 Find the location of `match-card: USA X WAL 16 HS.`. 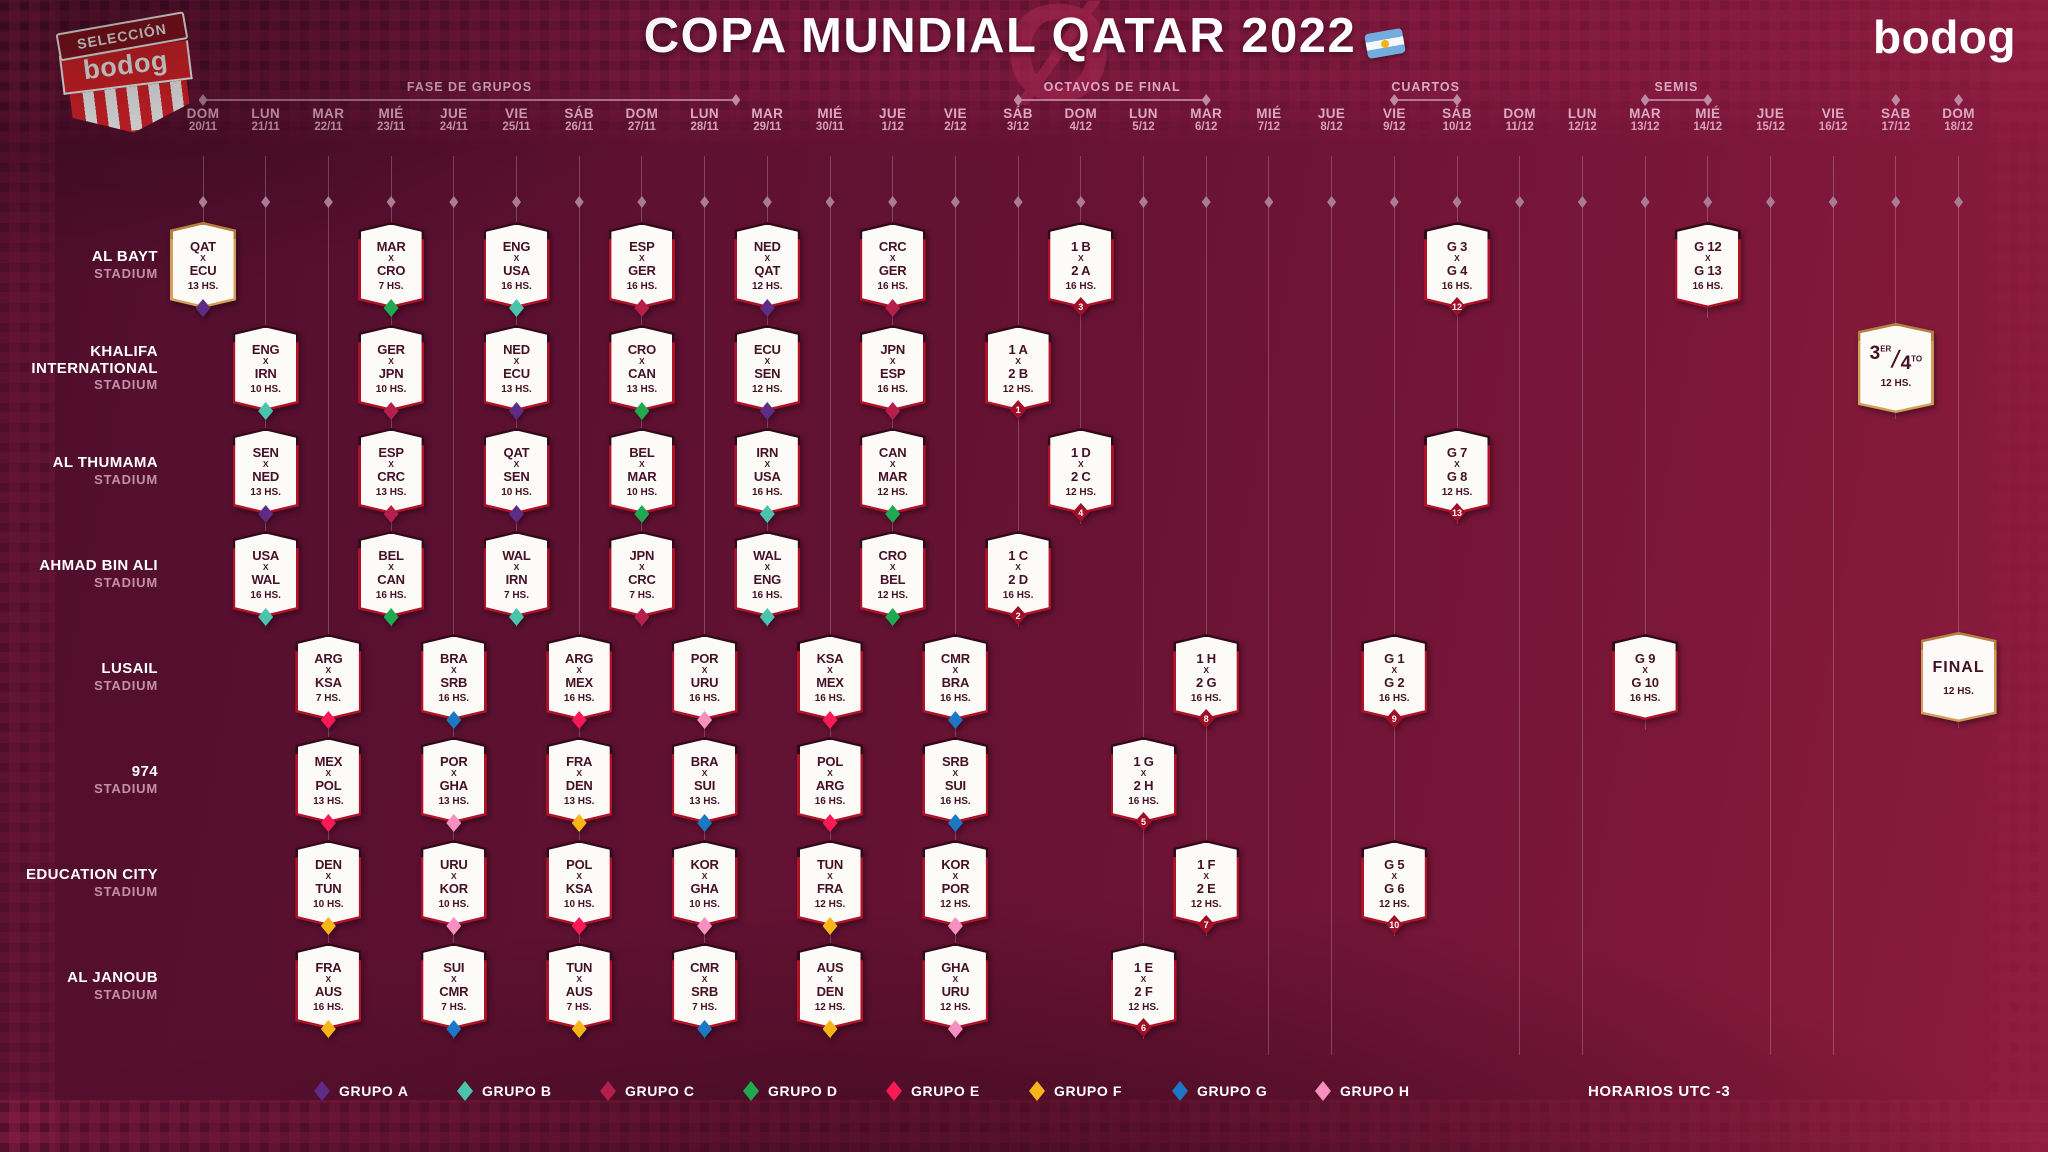

match-card: USA X WAL 16 HS. is located at coordinates (265, 578).